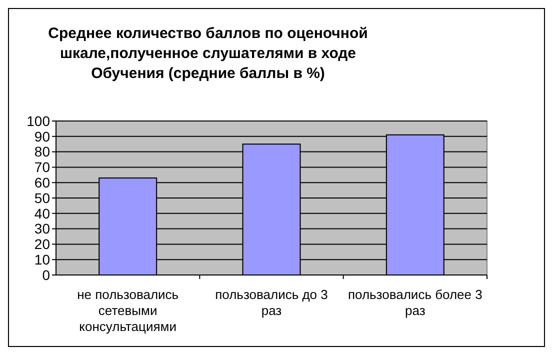  What do you see at coordinates (42, 152) in the screenshot?
I see `y-tick-label: 80` at bounding box center [42, 152].